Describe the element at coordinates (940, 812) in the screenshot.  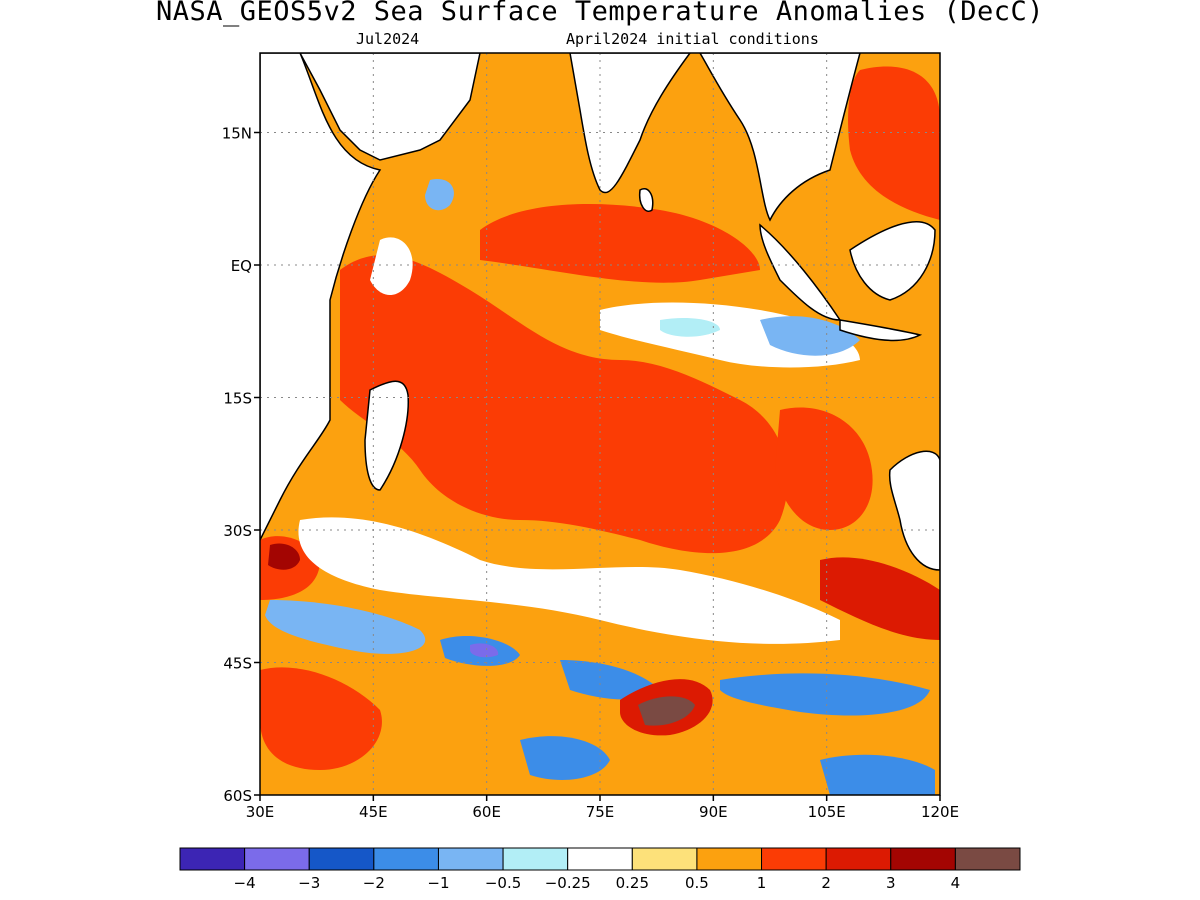
I see `lon-tick-label: 120E` at that location.